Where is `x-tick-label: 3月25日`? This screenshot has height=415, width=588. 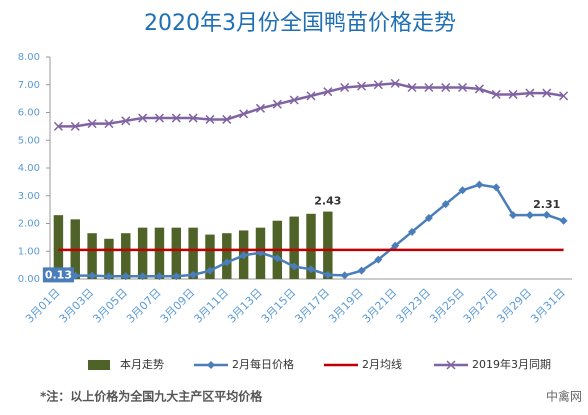
x-tick-label: 3月25日 is located at coordinates (447, 306).